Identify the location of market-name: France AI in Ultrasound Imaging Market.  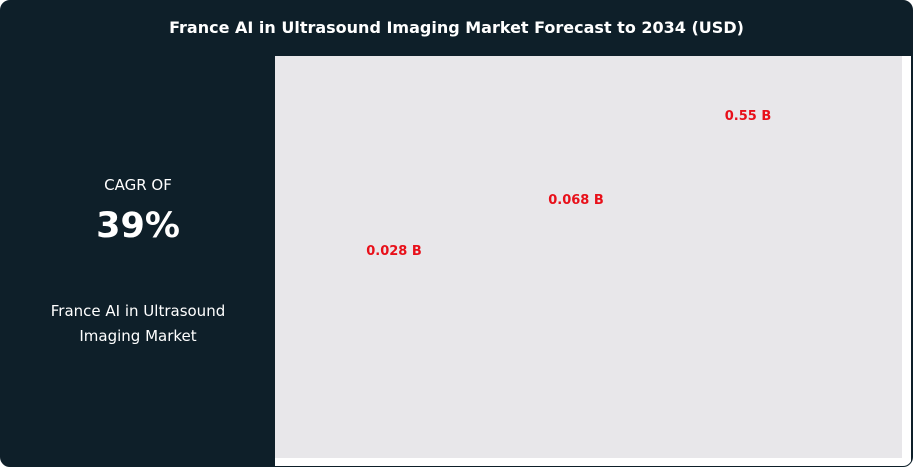
(138, 323).